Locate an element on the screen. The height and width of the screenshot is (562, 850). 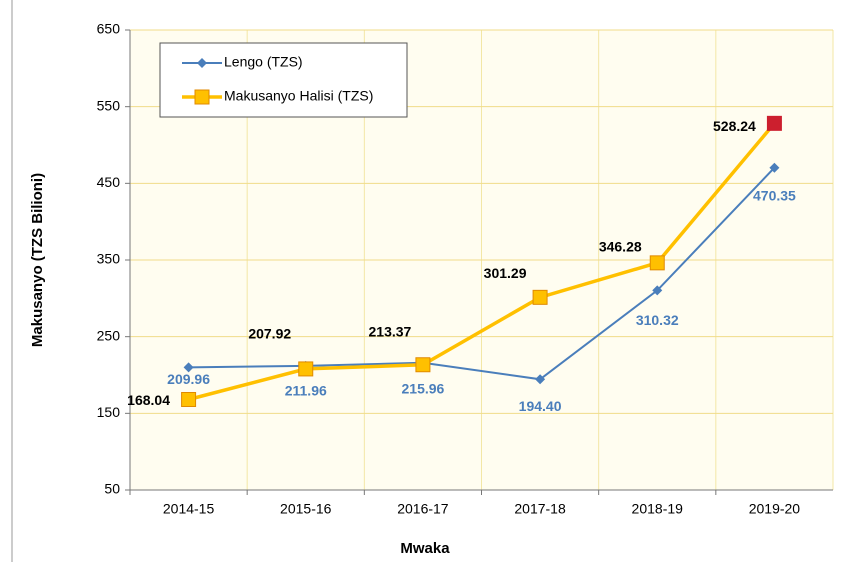
y-tick-label: 150 is located at coordinates (109, 412).